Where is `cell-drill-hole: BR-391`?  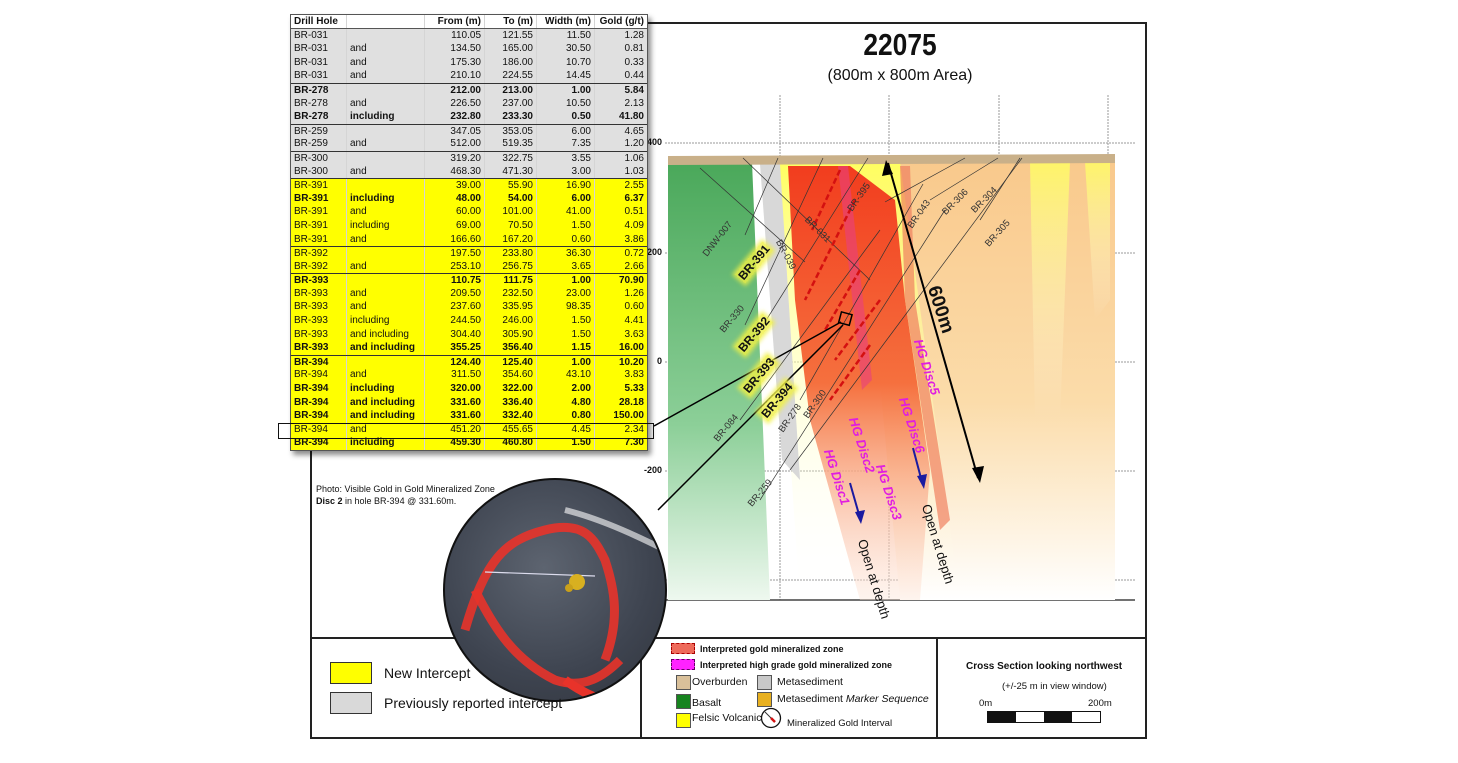 cell-drill-hole: BR-391 is located at coordinates (319, 185).